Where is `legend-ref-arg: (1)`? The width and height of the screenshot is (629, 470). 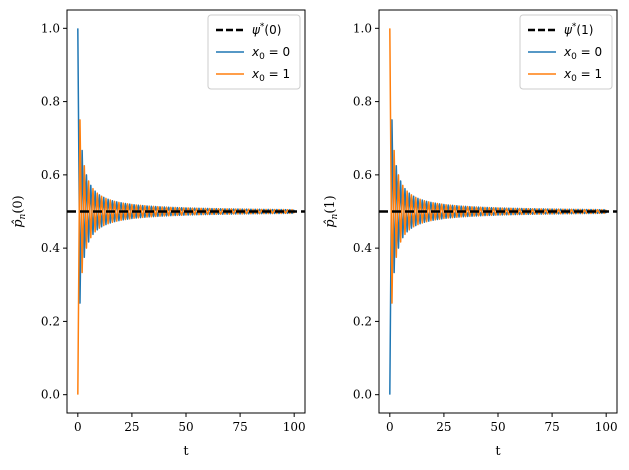 legend-ref-arg: (1) is located at coordinates (584, 30).